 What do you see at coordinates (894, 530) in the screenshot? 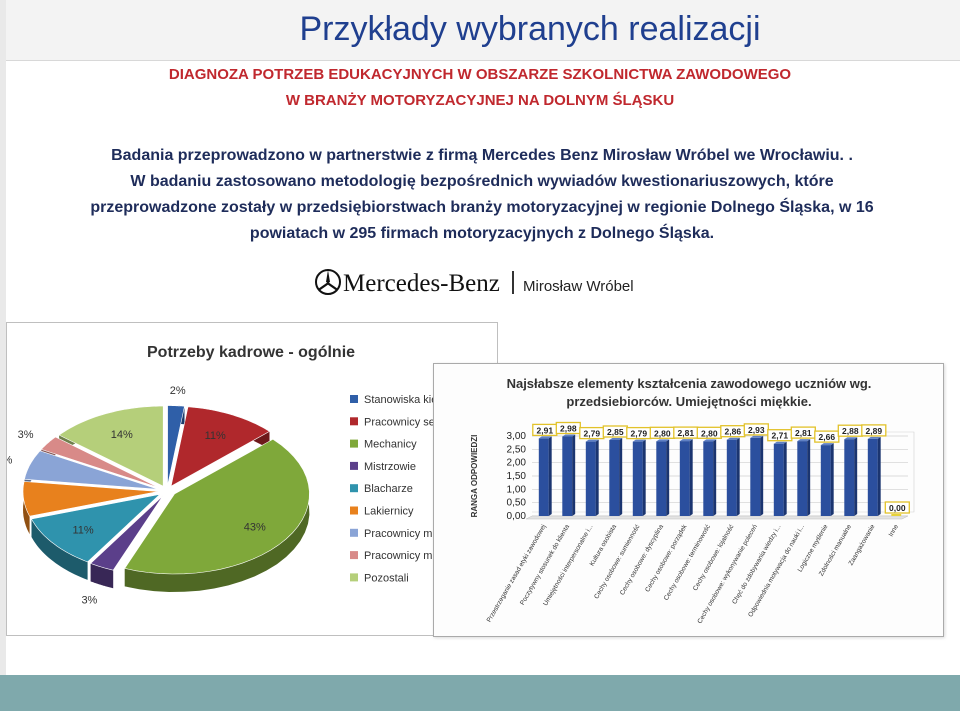
I see `bar-category-label-15: Inne` at bounding box center [894, 530].